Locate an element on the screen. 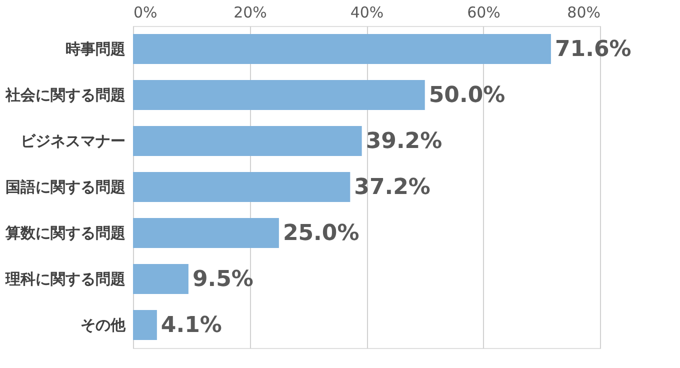  x-tick-label: 0% is located at coordinates (146, 13).